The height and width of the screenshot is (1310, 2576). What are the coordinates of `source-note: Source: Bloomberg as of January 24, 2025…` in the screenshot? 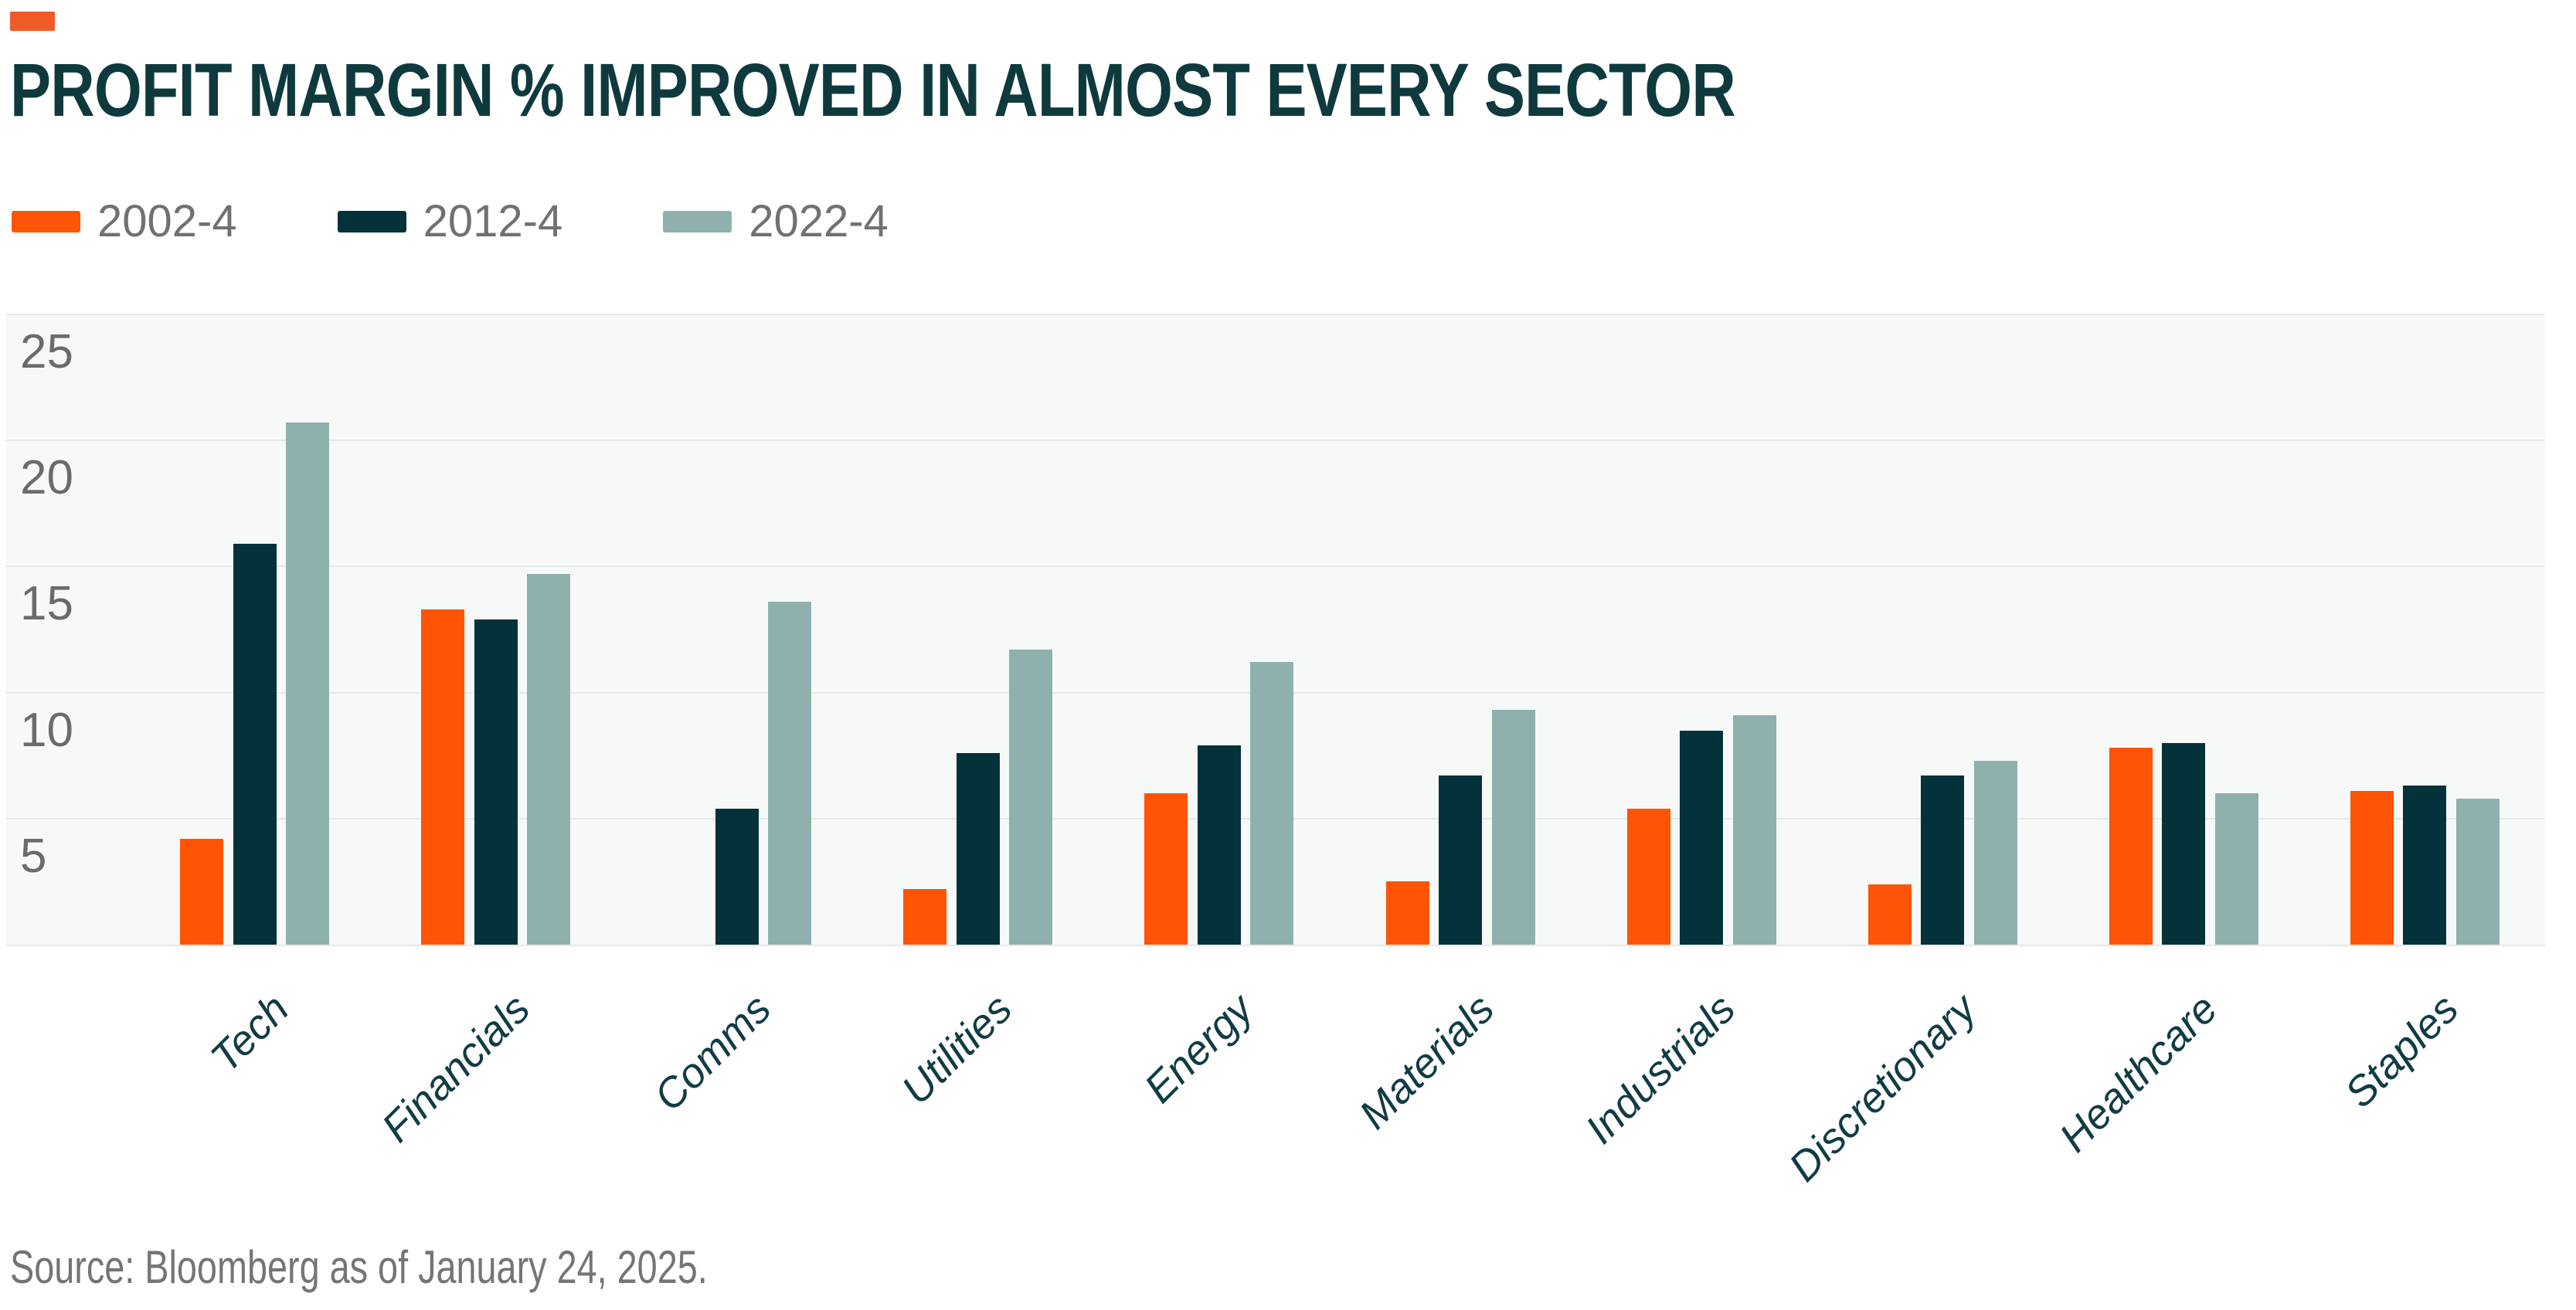 It's located at (359, 1267).